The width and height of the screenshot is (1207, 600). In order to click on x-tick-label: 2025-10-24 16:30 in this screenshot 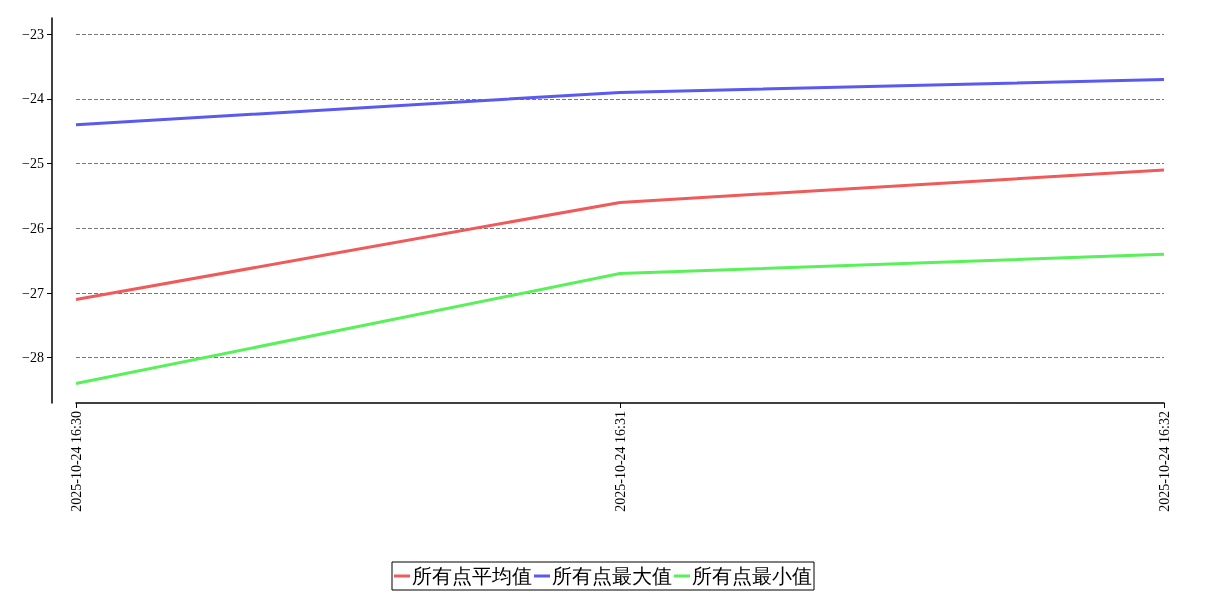, I will do `click(76, 461)`.